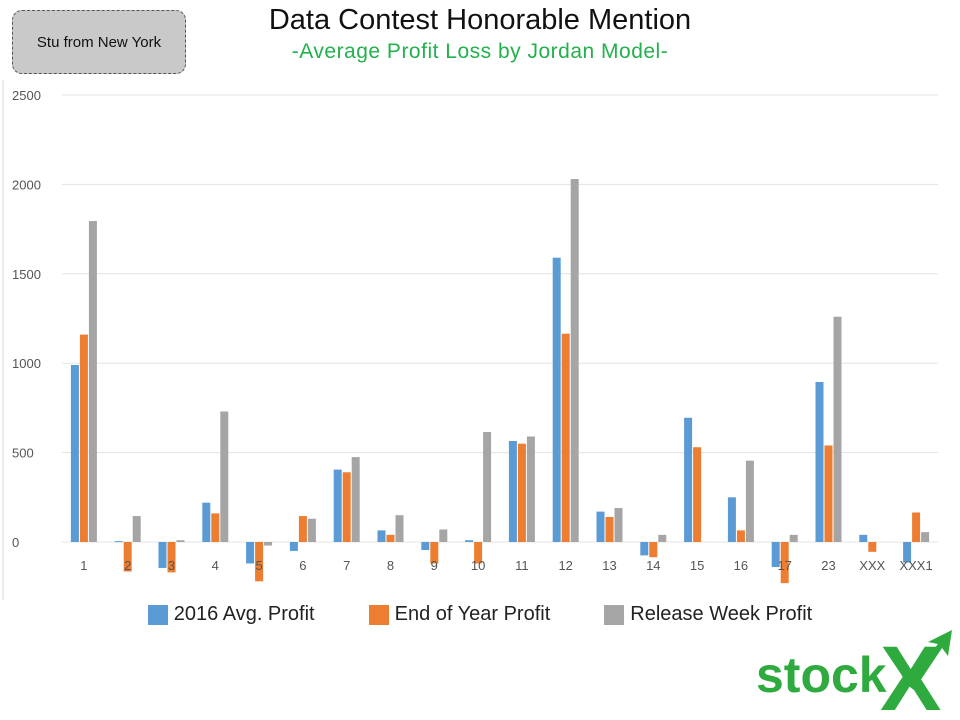 The width and height of the screenshot is (960, 720). Describe the element at coordinates (565, 565) in the screenshot. I see `x-tick-label: 12` at that location.